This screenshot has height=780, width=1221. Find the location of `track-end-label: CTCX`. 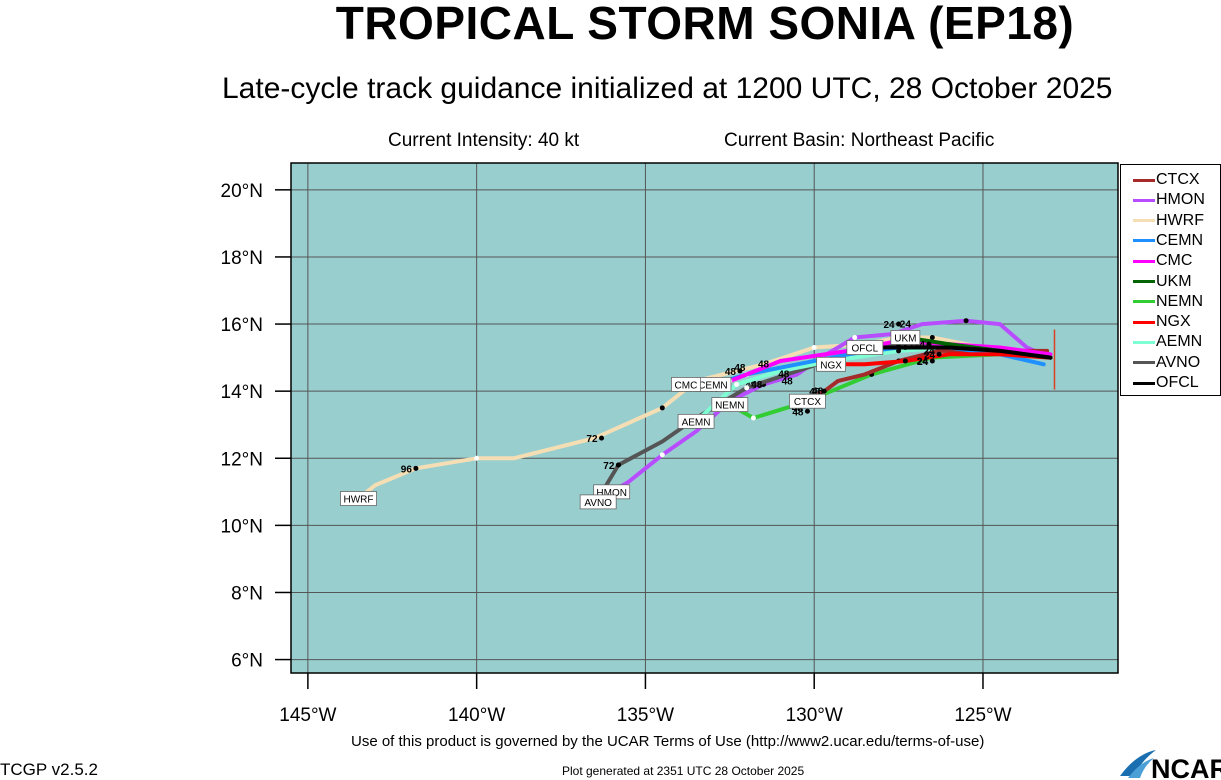

track-end-label: CTCX is located at coordinates (808, 402).